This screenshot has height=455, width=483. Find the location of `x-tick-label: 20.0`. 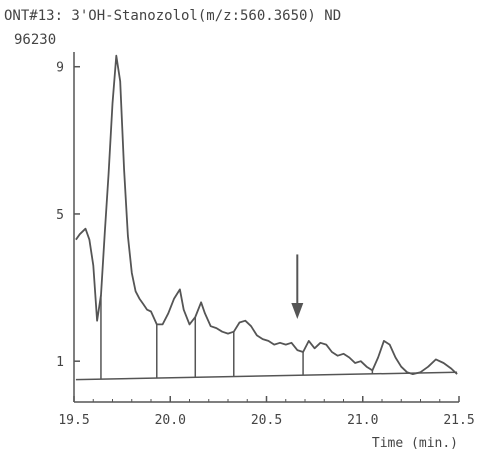

x-tick-label: 20.0 is located at coordinates (170, 420).